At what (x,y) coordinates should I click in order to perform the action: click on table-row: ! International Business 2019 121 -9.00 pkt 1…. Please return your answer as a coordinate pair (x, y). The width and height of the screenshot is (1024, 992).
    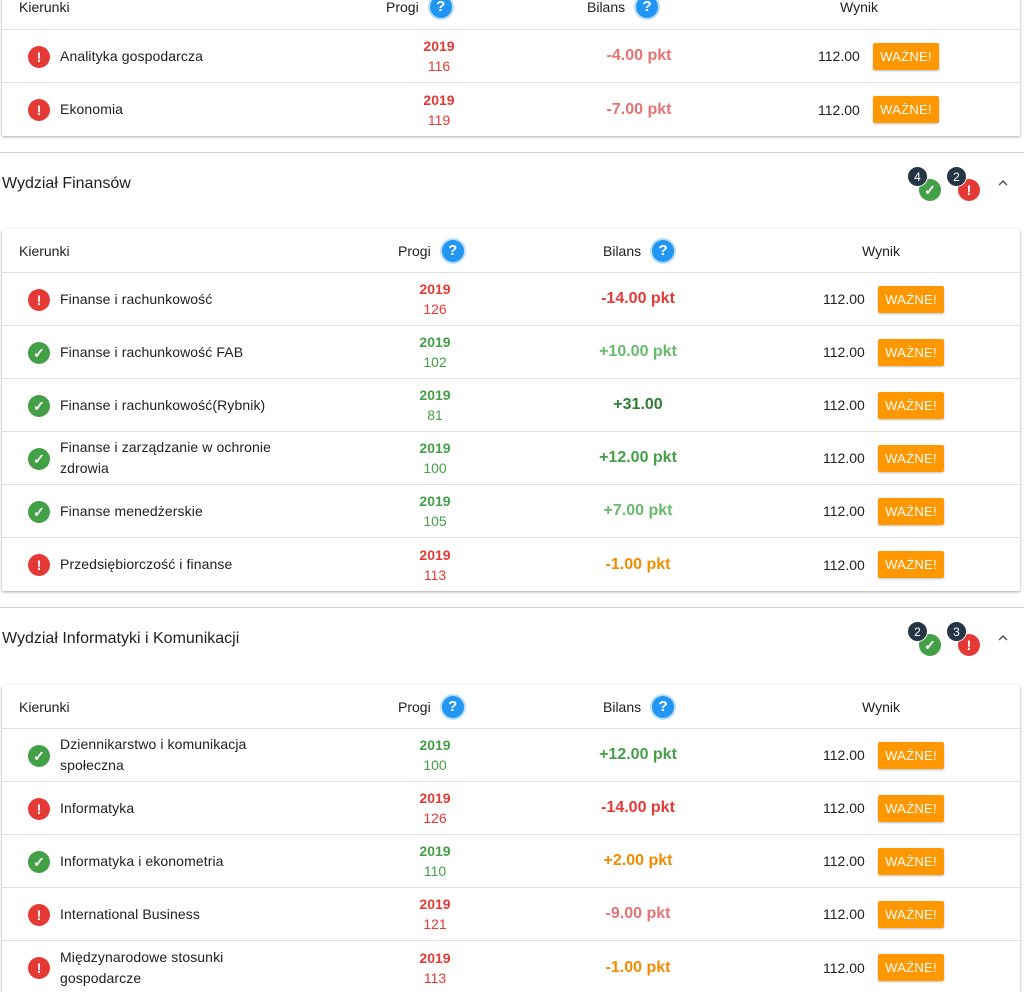
    Looking at the image, I should click on (511, 914).